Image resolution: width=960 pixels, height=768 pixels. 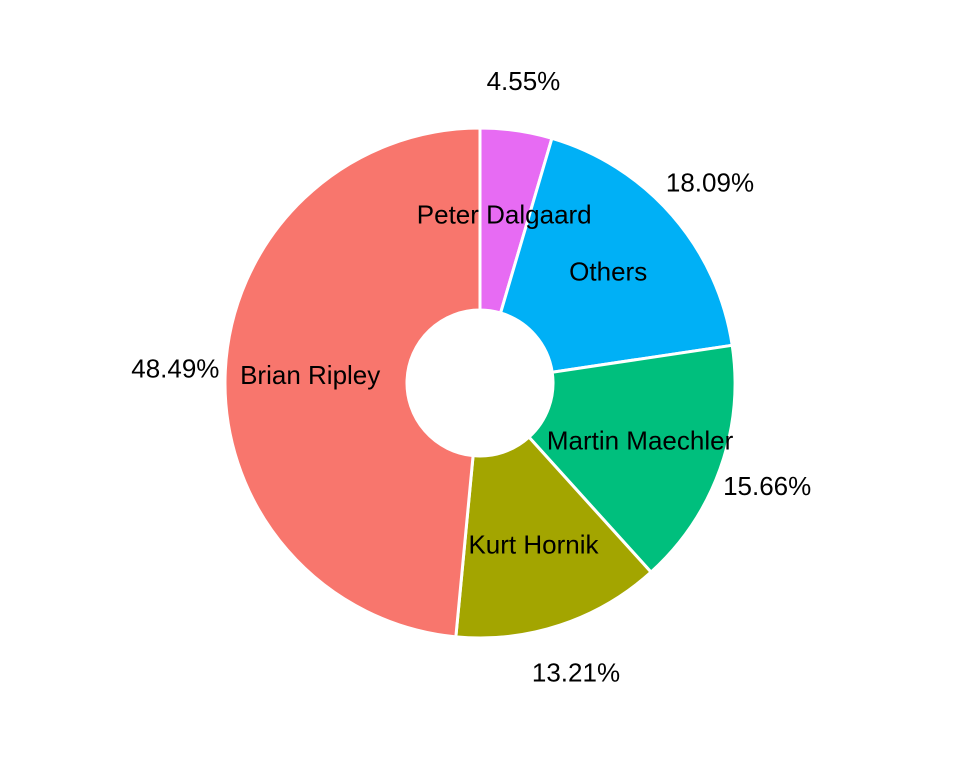 What do you see at coordinates (533, 544) in the screenshot?
I see `slice-label-kurt-hornik: Kurt Hornik` at bounding box center [533, 544].